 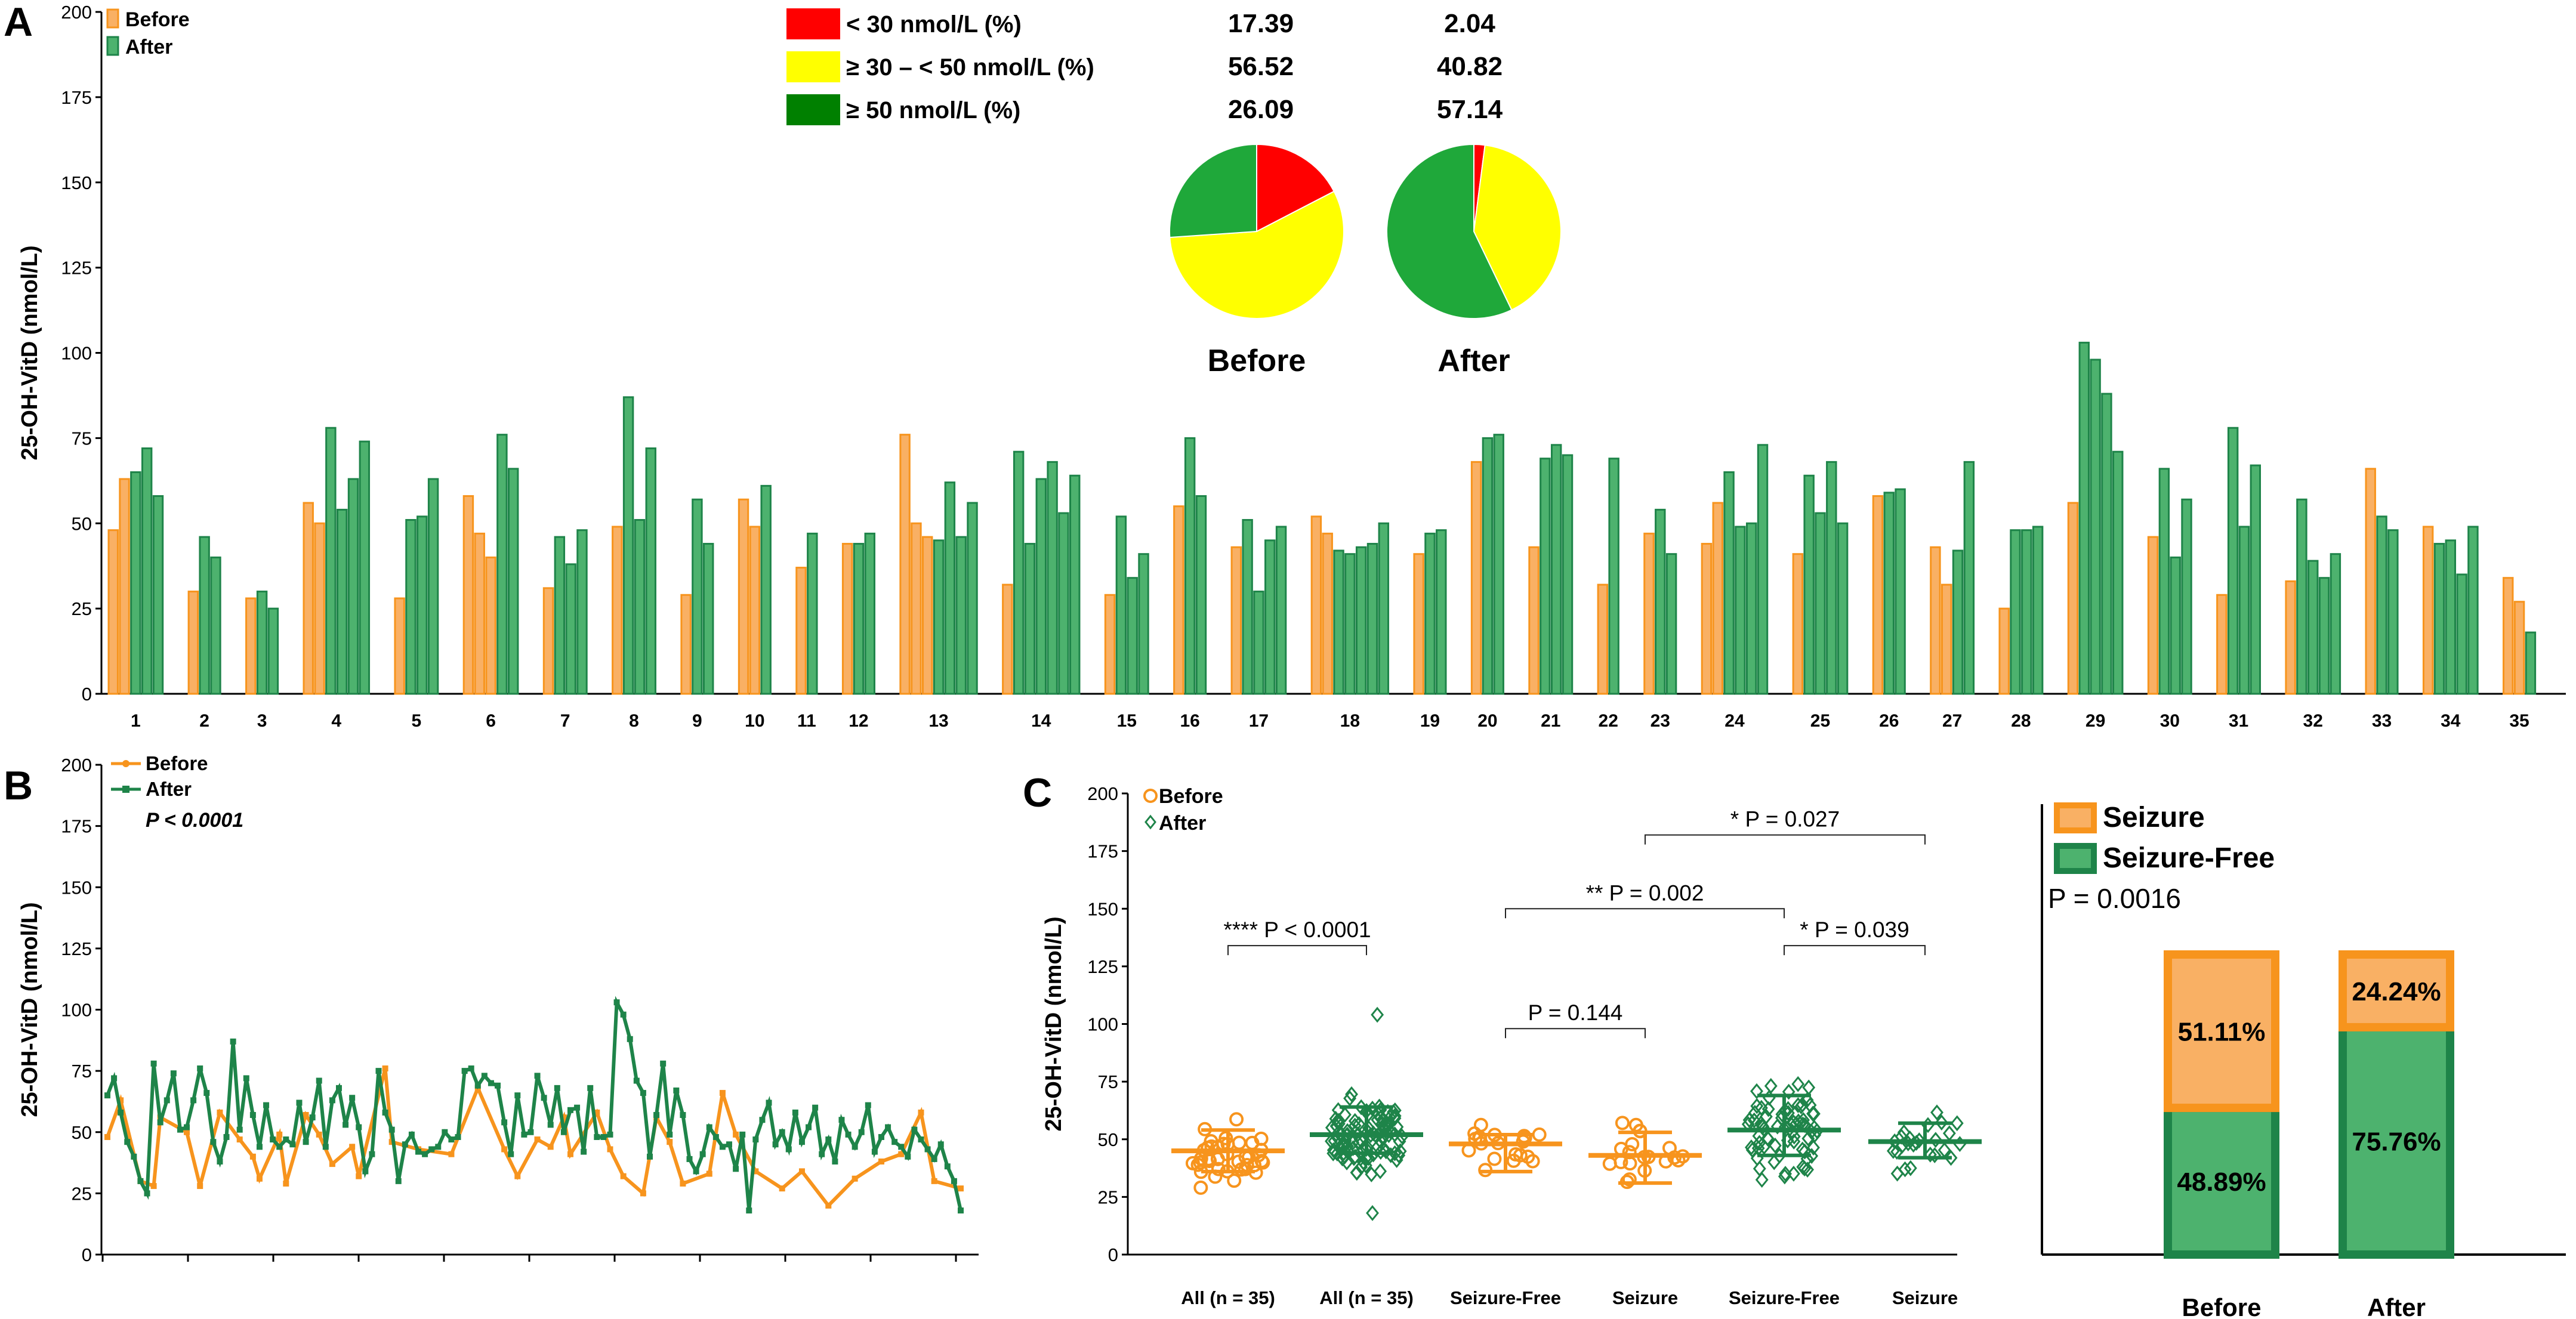 I want to click on comparison-label: ** P = 0.002, so click(x=1645, y=893).